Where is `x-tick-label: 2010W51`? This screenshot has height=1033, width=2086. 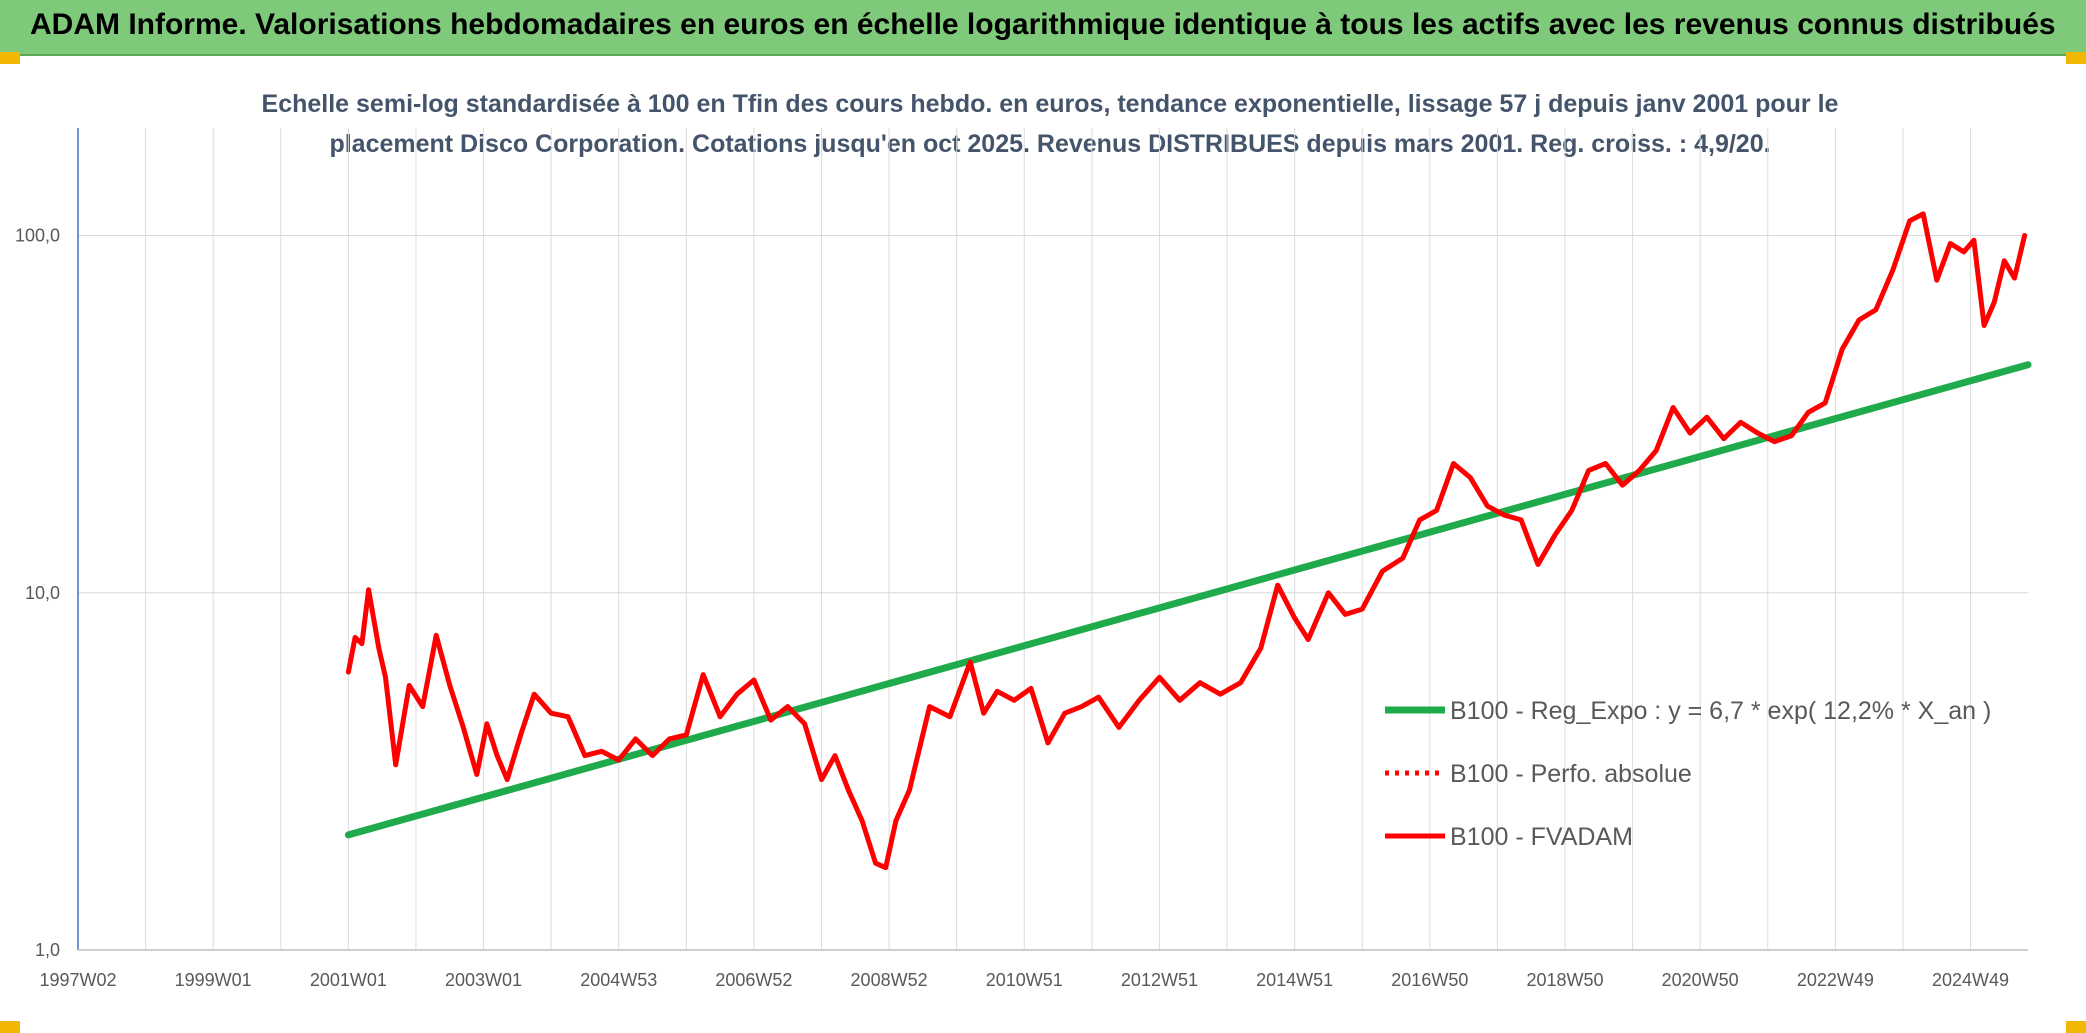
x-tick-label: 2010W51 is located at coordinates (1024, 980).